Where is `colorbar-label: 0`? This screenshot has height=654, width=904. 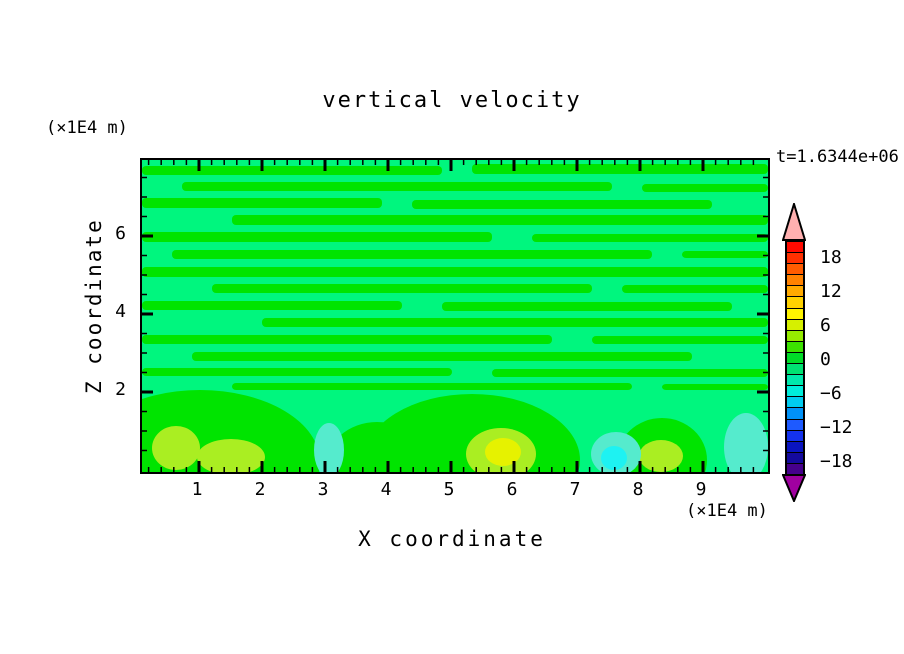
colorbar-label: 0 is located at coordinates (825, 359).